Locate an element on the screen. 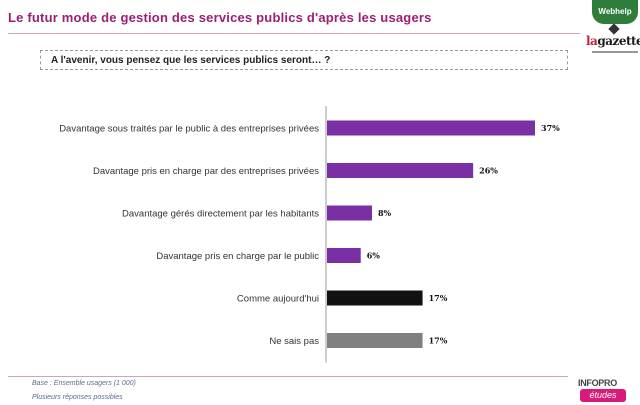  title-divider is located at coordinates (294, 33).